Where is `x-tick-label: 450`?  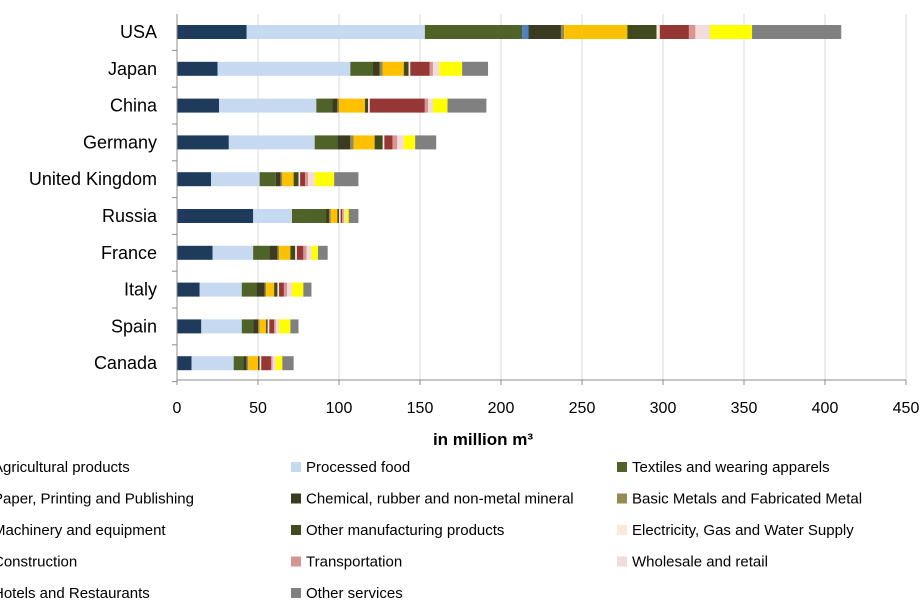 x-tick-label: 450 is located at coordinates (906, 408).